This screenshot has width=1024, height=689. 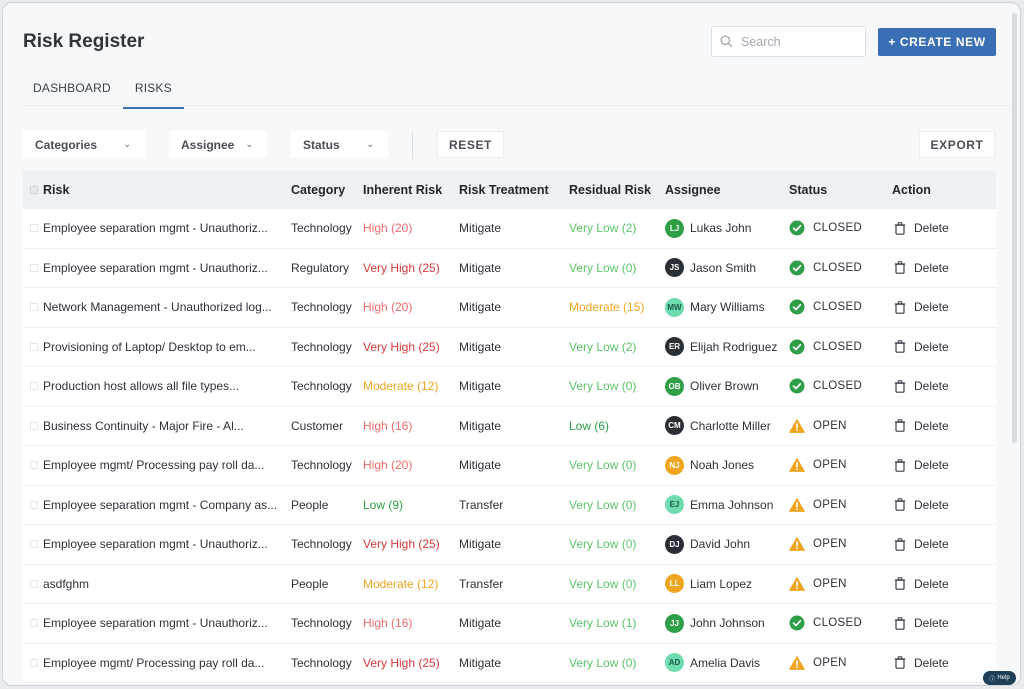 What do you see at coordinates (339, 144) in the screenshot?
I see `status-filter: Status ⌄` at bounding box center [339, 144].